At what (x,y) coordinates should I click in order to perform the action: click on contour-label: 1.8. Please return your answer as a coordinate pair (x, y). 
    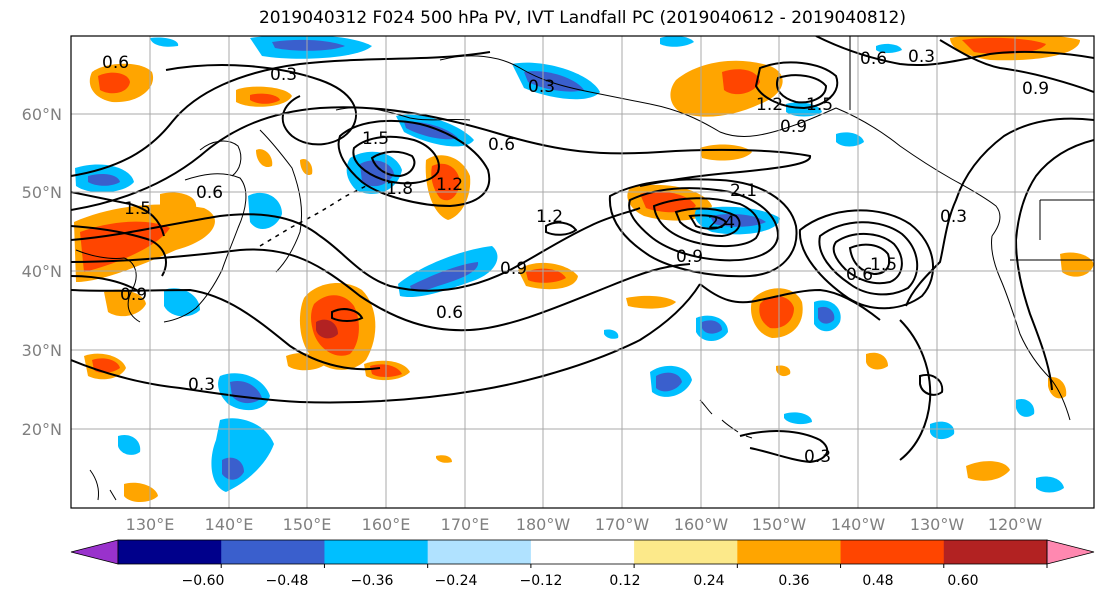
    Looking at the image, I should click on (399, 189).